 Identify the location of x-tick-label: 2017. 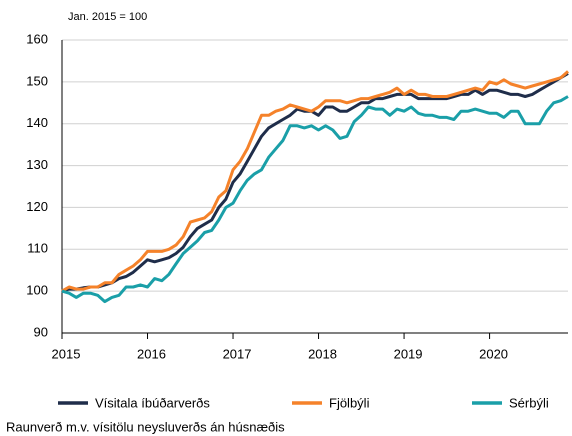
(237, 353).